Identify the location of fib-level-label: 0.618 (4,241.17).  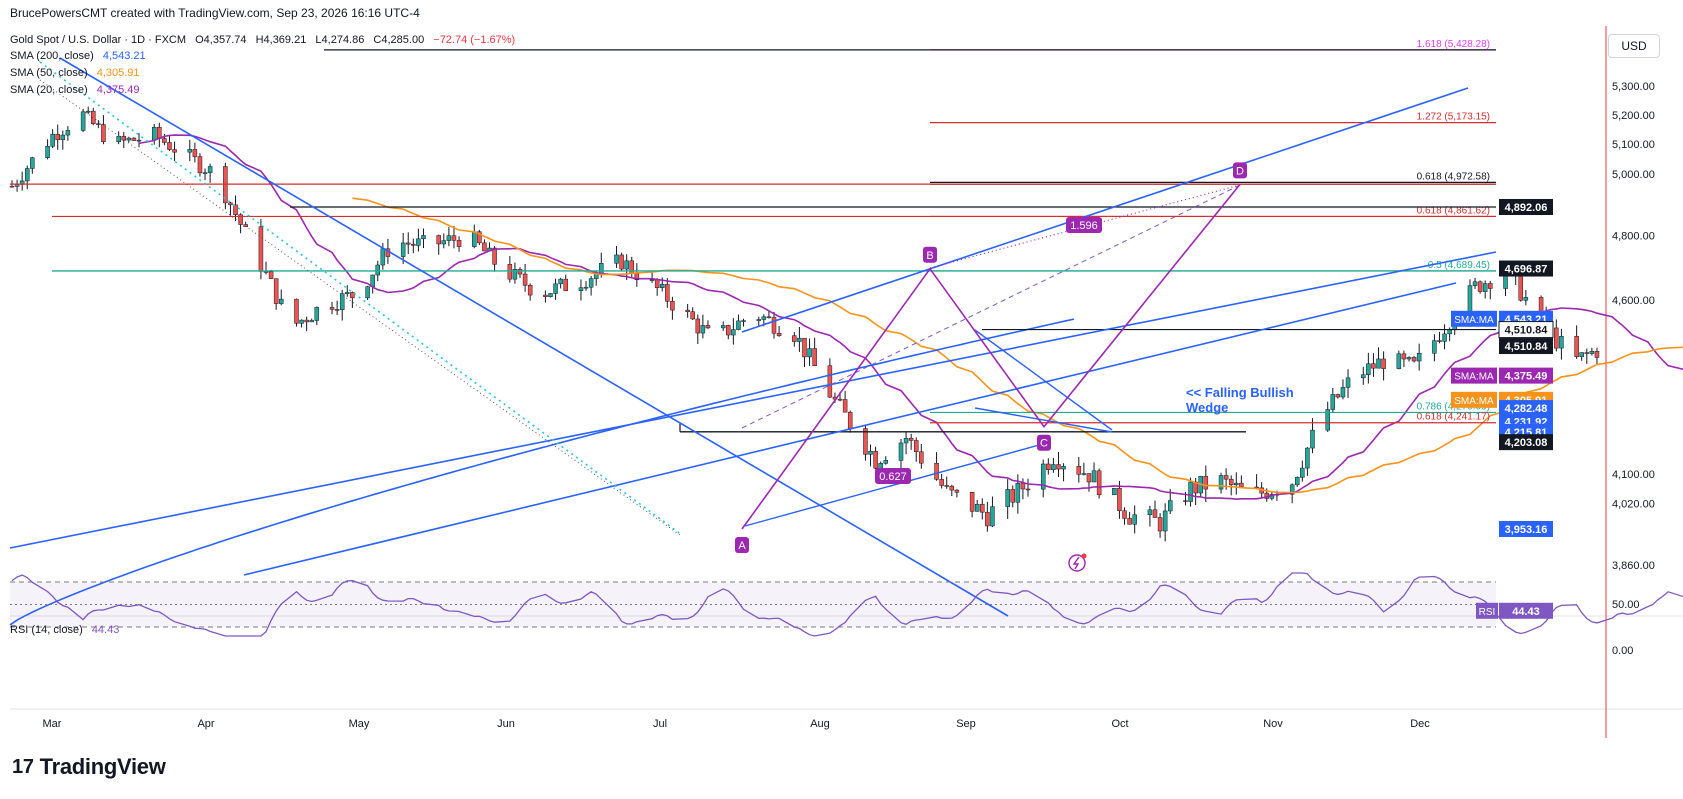
(1453, 417).